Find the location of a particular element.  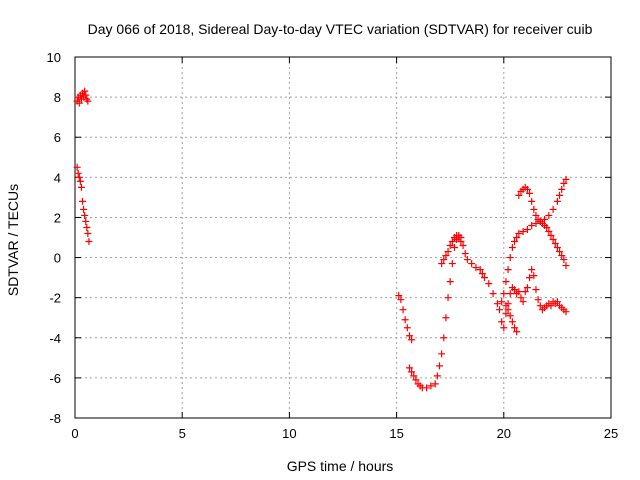

x-tick-label: 0 is located at coordinates (74, 433).